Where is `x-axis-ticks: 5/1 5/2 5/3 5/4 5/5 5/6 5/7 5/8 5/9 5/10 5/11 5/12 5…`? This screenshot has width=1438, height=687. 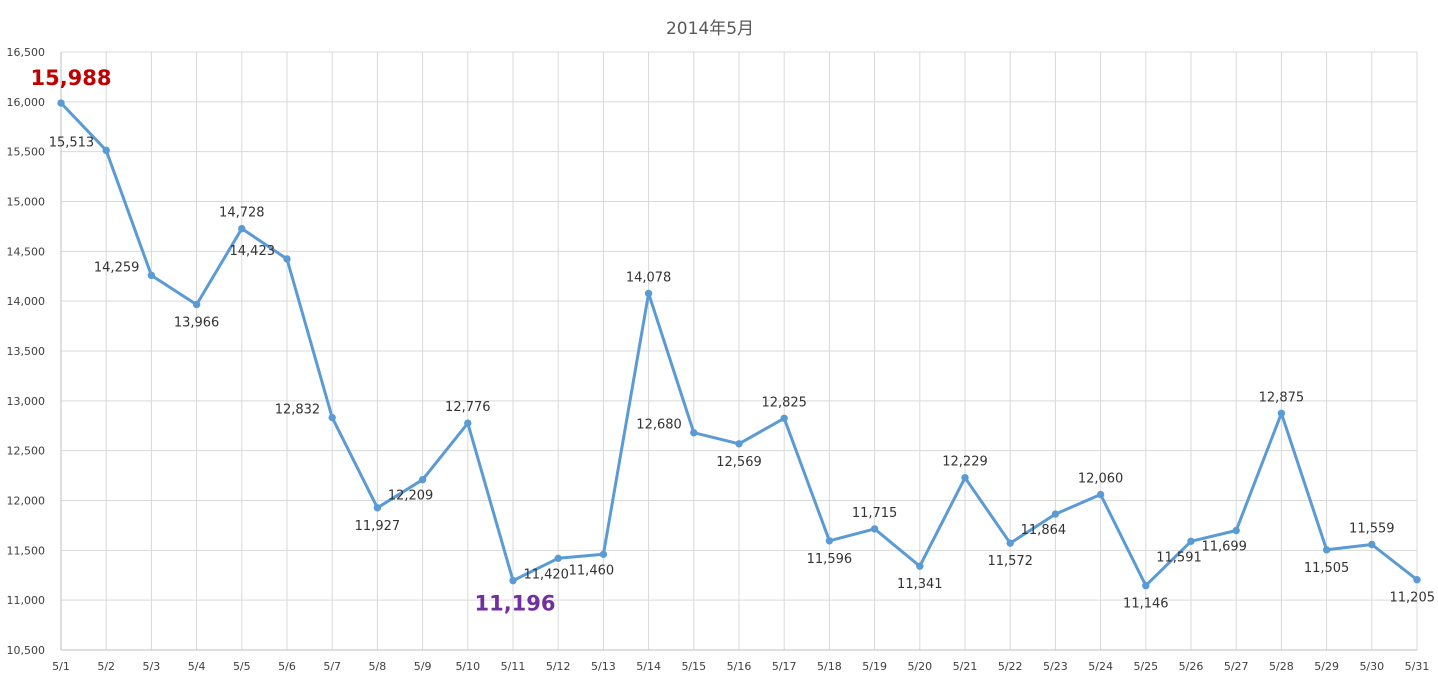 x-axis-ticks: 5/1 5/2 5/3 5/4 5/5 5/6 5/7 5/8 5/9 5/10 5/11 5/12 5… is located at coordinates (740, 666).